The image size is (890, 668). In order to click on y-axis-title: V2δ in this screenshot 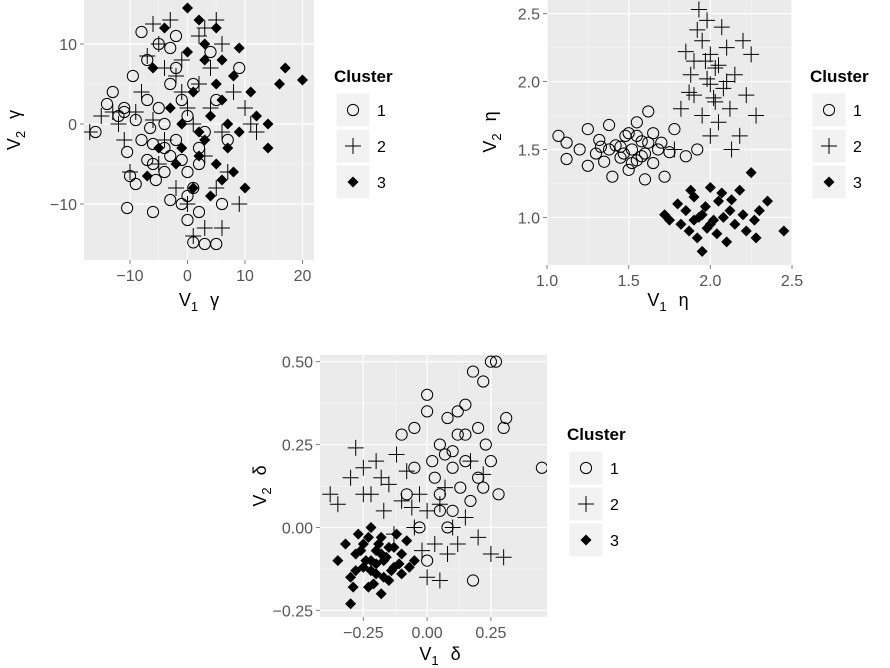, I will do `click(262, 485)`.